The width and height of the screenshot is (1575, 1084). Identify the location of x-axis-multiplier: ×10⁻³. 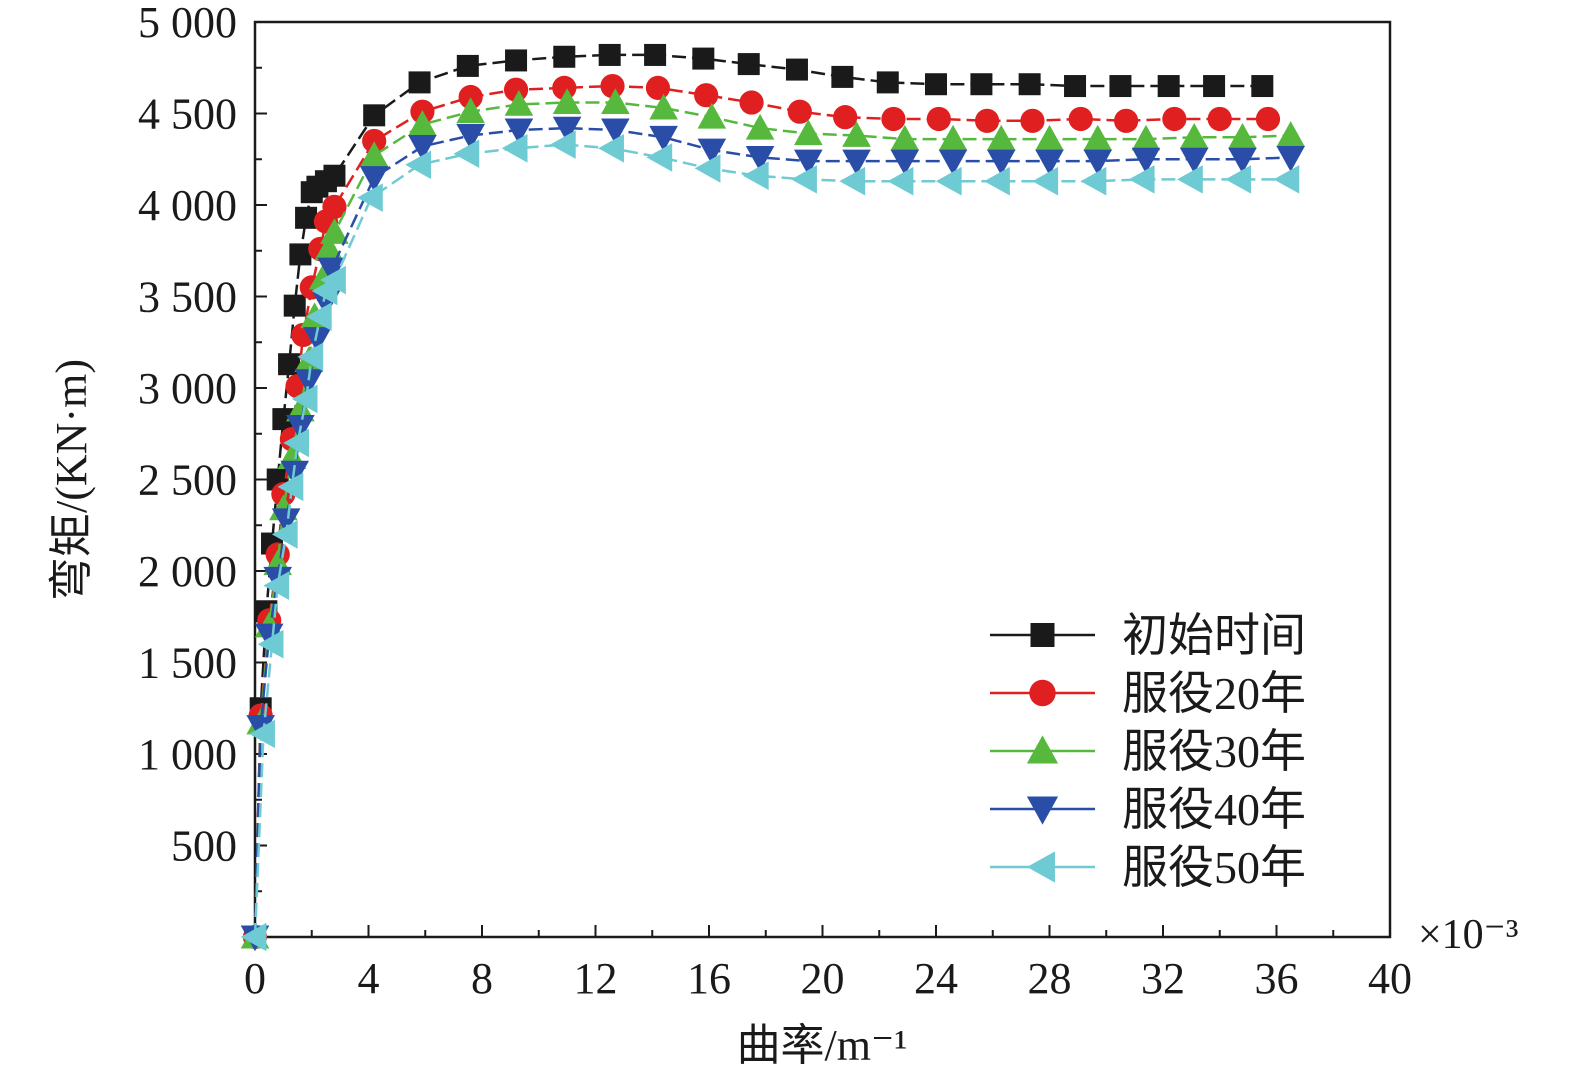
(1468, 935).